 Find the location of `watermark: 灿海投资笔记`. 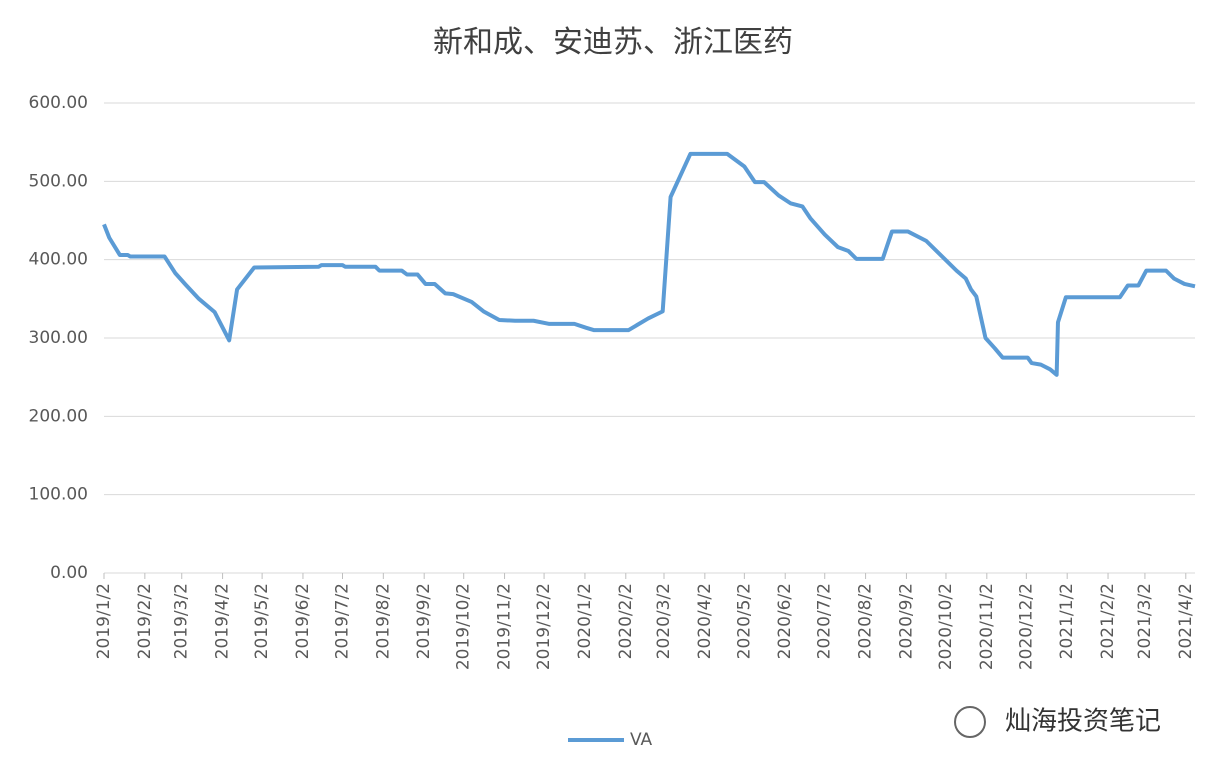

watermark: 灿海投资笔记 is located at coordinates (1057, 722).